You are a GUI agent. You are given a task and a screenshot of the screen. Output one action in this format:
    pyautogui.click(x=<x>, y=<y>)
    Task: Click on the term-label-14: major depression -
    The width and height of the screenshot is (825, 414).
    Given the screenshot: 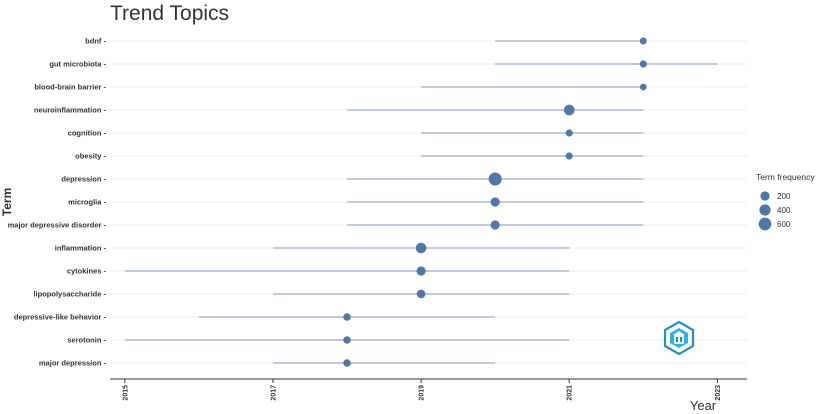 What is the action you would take?
    pyautogui.click(x=73, y=363)
    